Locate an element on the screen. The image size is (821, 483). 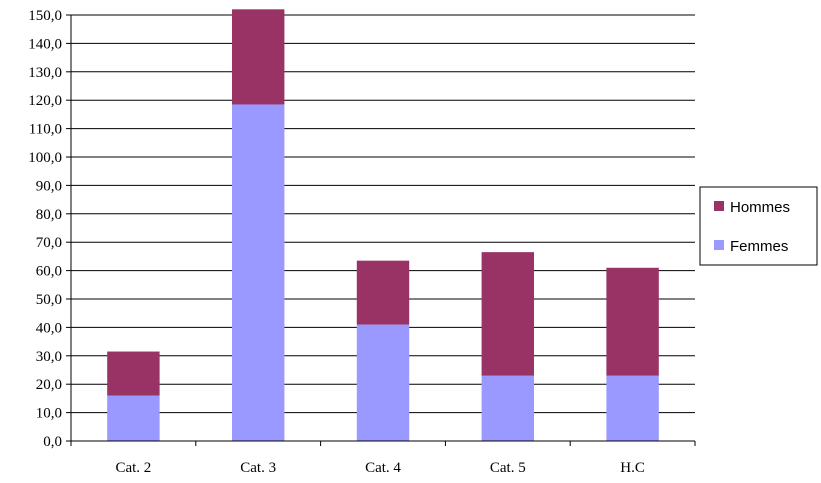
y-tick-label: 0,0 is located at coordinates (52, 442).